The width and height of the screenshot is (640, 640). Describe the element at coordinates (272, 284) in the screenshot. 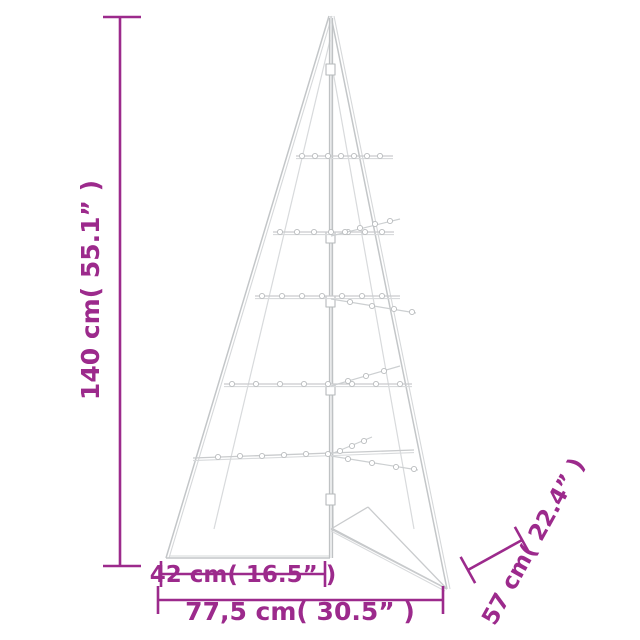

I see `tree-inner-rail` at that location.